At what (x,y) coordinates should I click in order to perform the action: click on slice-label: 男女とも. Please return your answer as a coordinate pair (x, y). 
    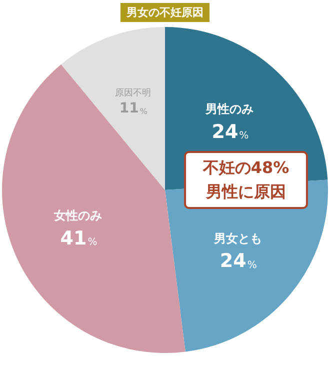
    Looking at the image, I should click on (237, 238).